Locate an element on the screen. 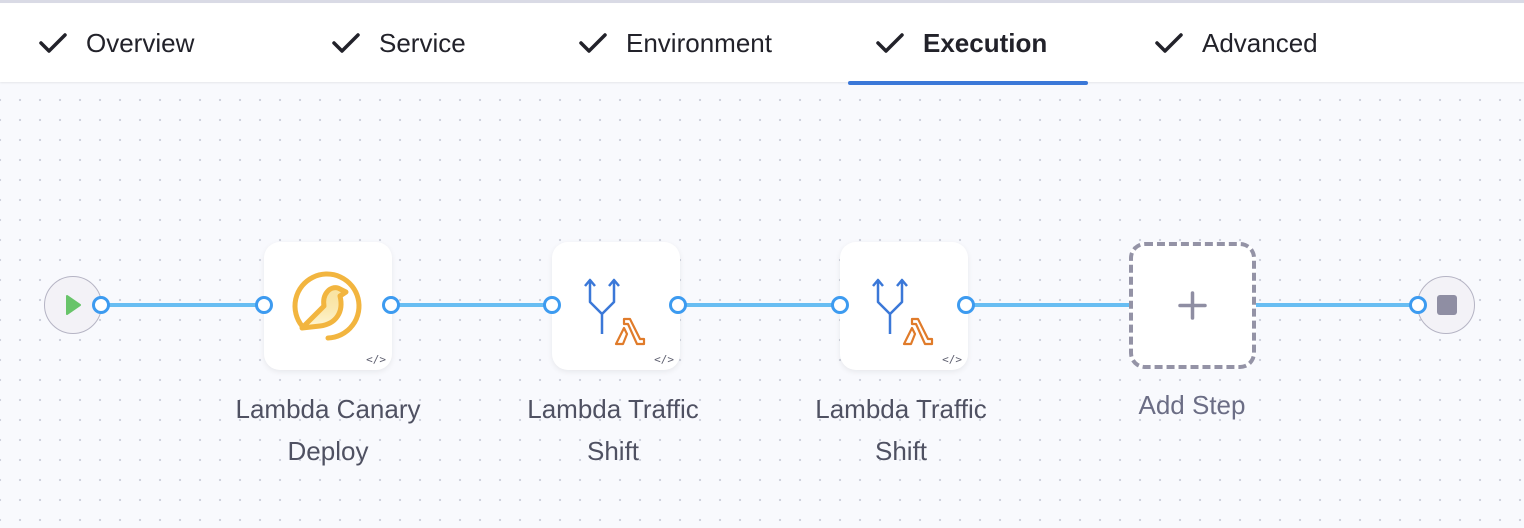 The image size is (1524, 528). plus-icon is located at coordinates (1192, 305).